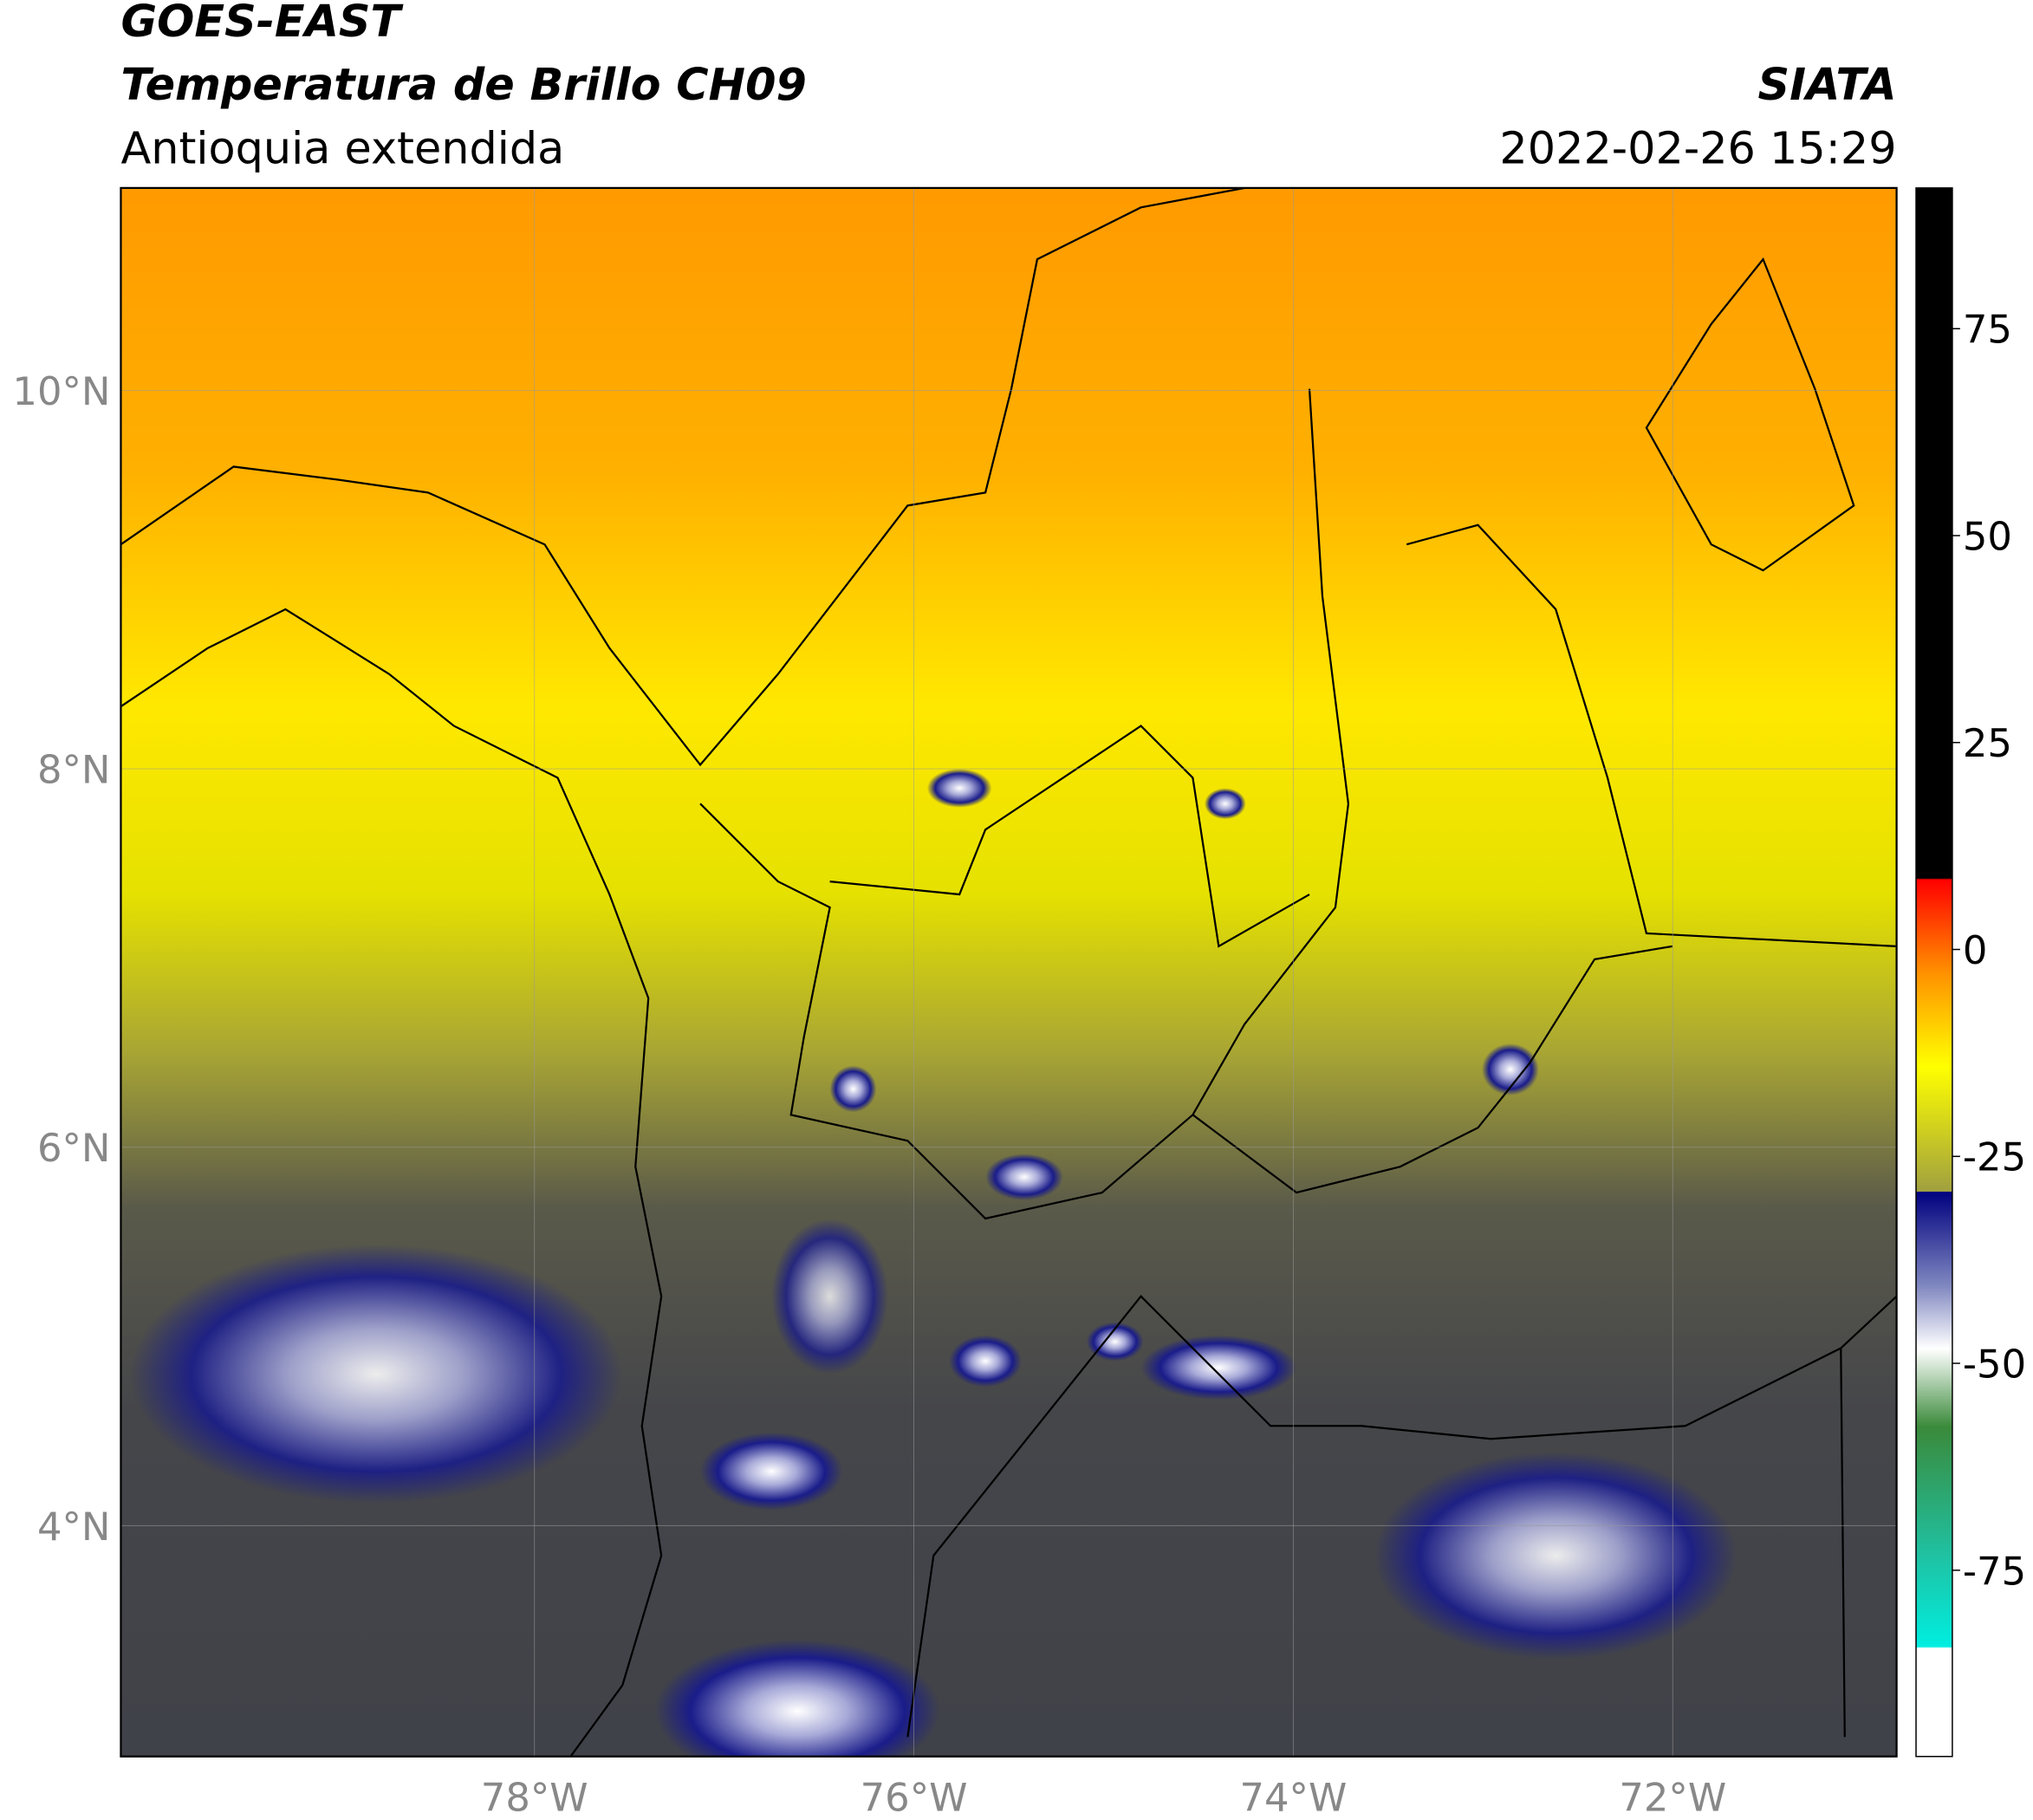 This screenshot has width=2033, height=1820. I want to click on colorbar-tick-label: 0, so click(1976, 950).